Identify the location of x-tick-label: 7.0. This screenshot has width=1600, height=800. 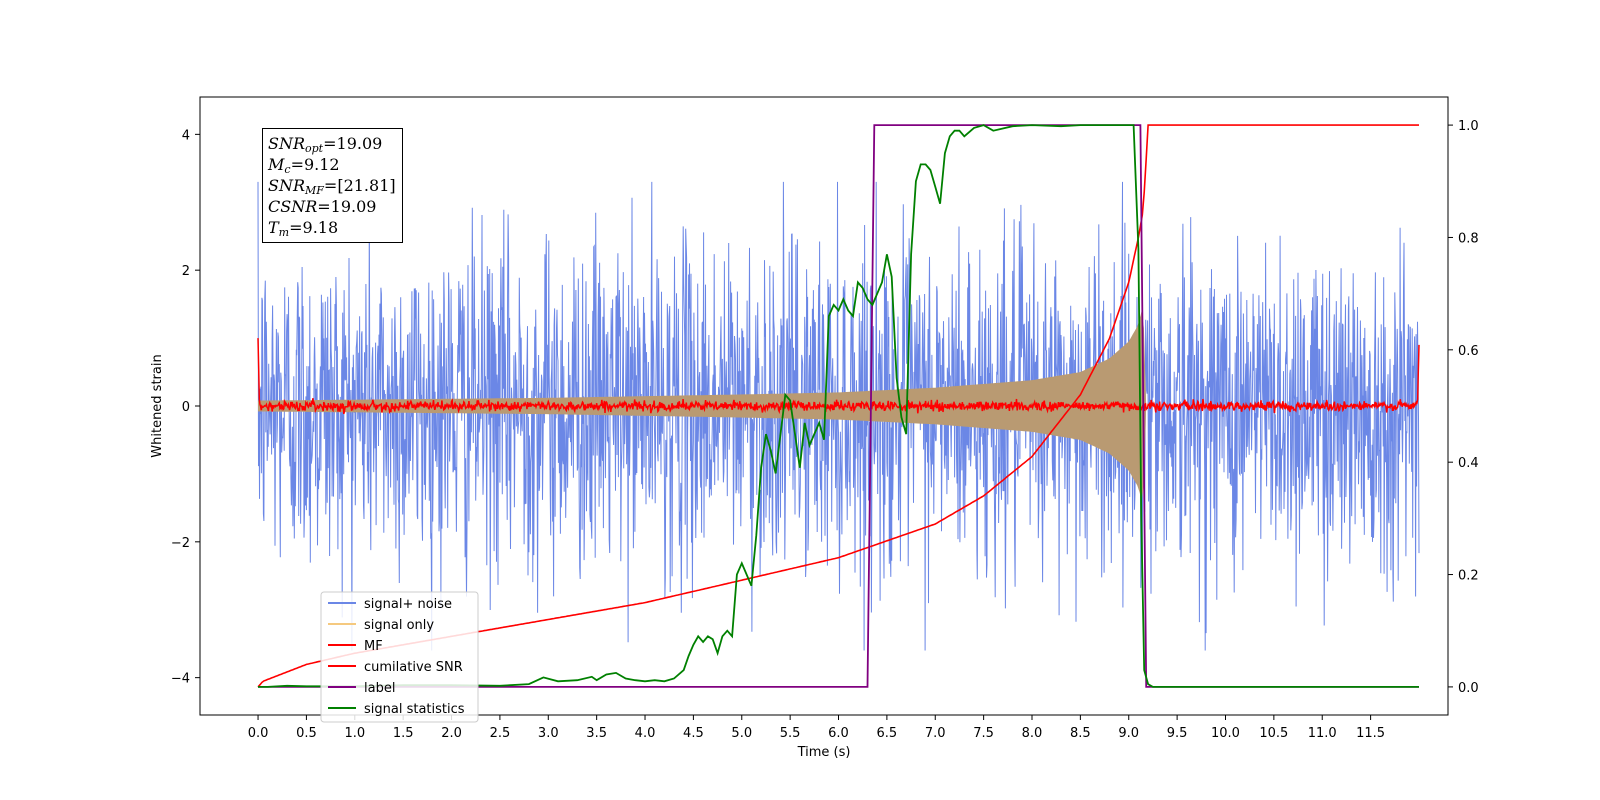
(935, 733).